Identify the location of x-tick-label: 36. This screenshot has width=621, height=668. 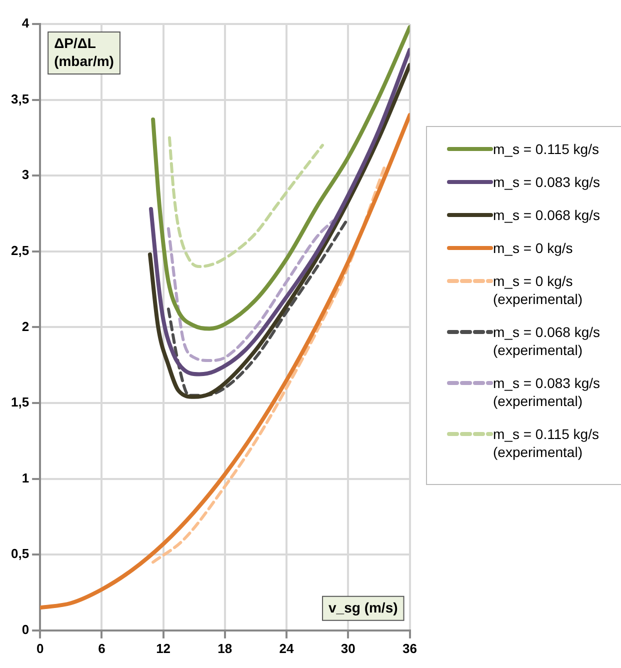
(410, 648).